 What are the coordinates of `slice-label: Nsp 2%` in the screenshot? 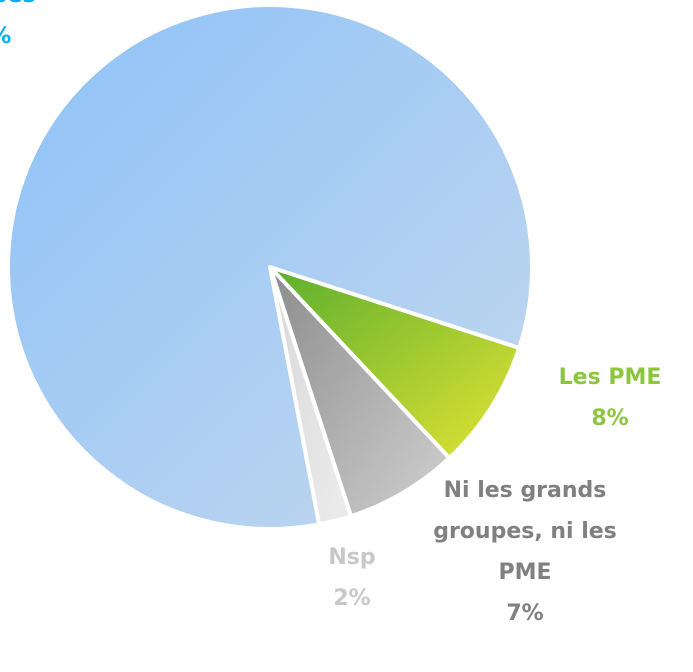 It's located at (352, 578).